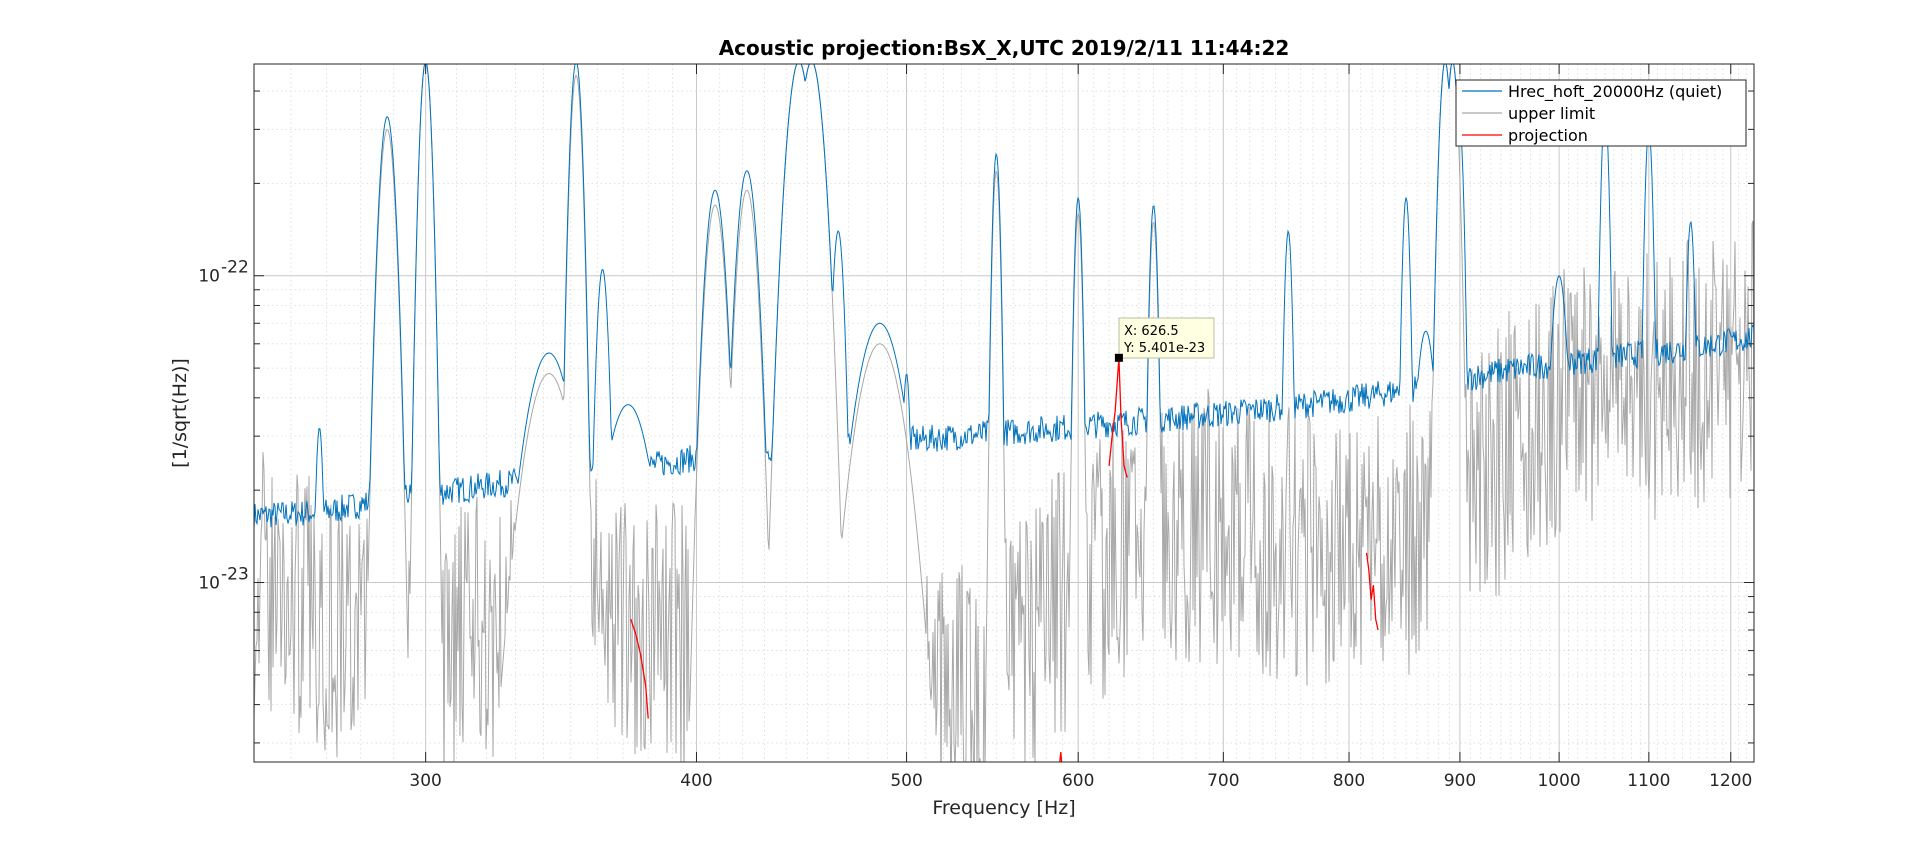 The width and height of the screenshot is (1920, 849). Describe the element at coordinates (1548, 135) in the screenshot. I see `legend-label-projection: projection` at that location.